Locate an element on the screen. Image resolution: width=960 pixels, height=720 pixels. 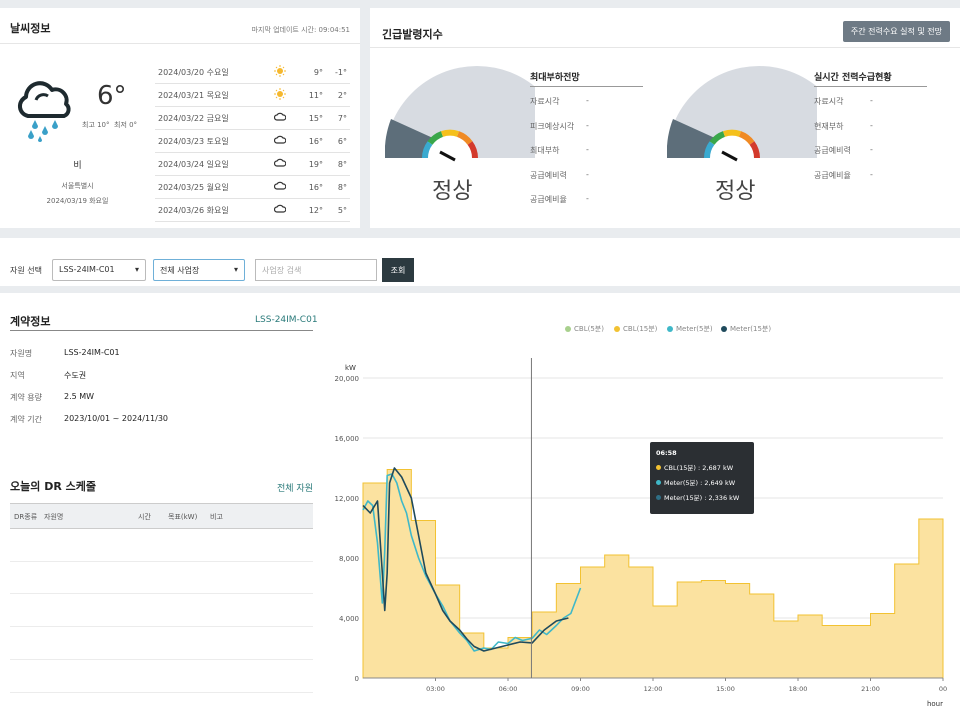
dr-col-type: DR종류 is located at coordinates (26, 517).